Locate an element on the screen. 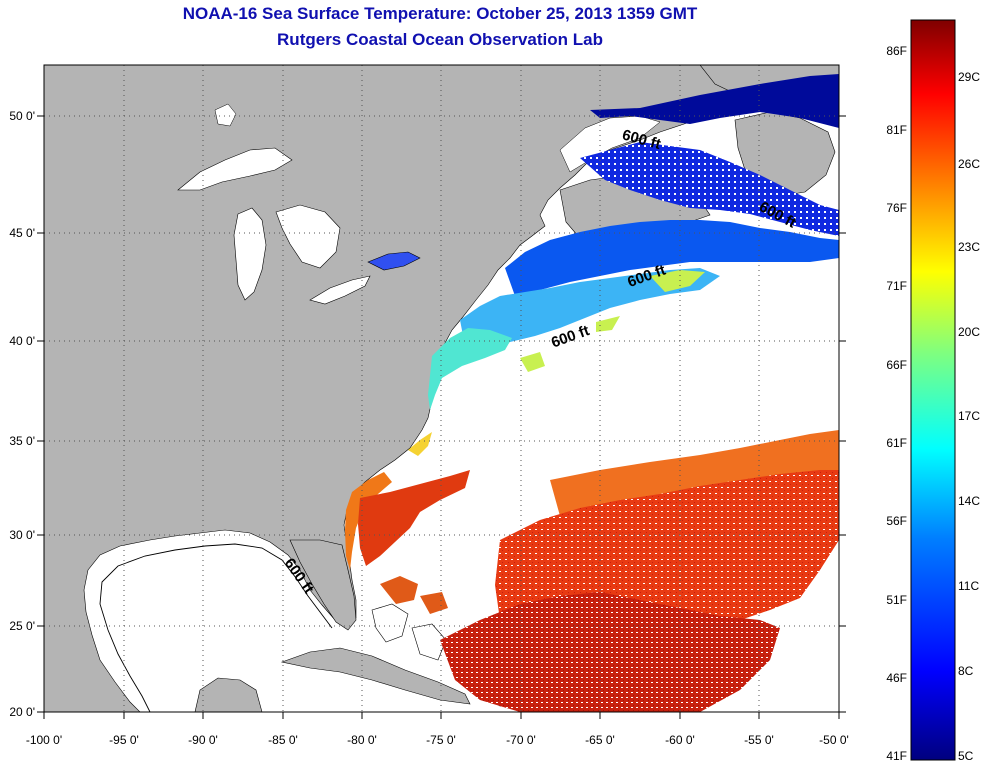  lon-tick-label: -70 0' is located at coordinates (521, 740).